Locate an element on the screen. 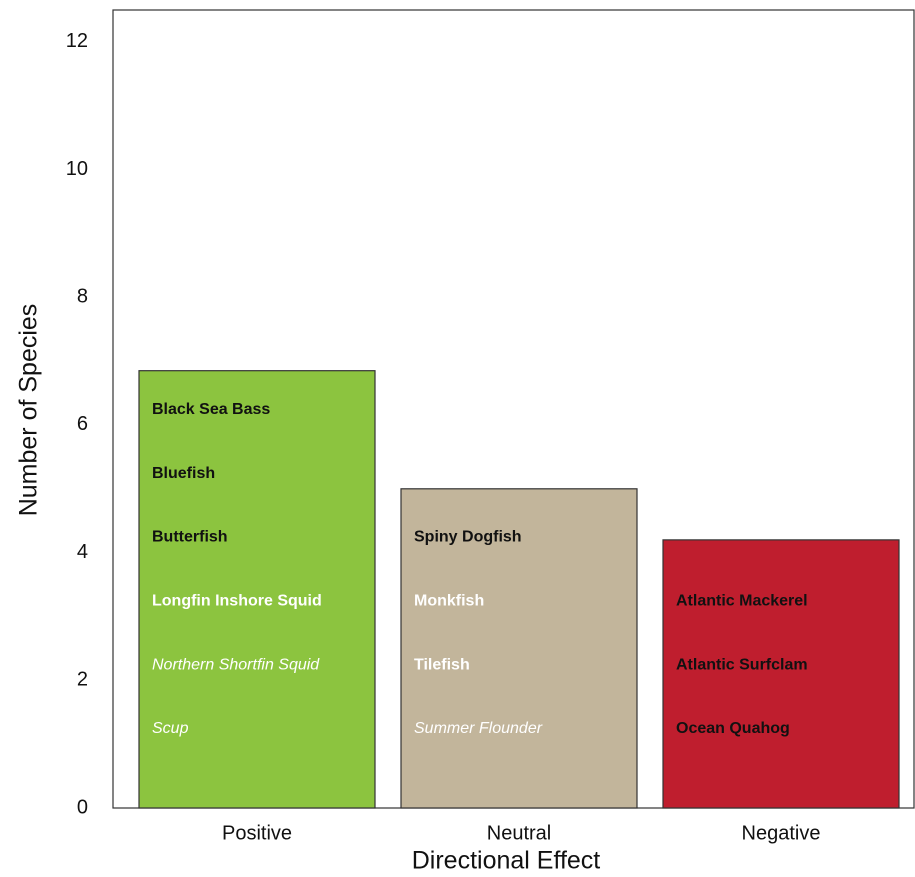 This screenshot has height=877, width=915. species-label: Ocean Quahog is located at coordinates (733, 728).